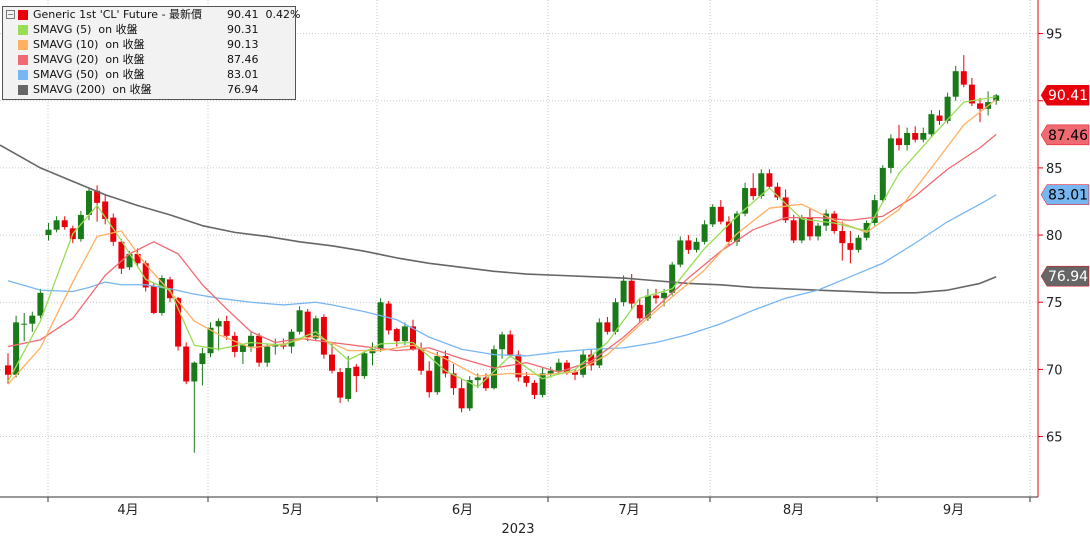 The image size is (1090, 539). Describe the element at coordinates (1054, 35) in the screenshot. I see `y-tick-label: 95` at that location.